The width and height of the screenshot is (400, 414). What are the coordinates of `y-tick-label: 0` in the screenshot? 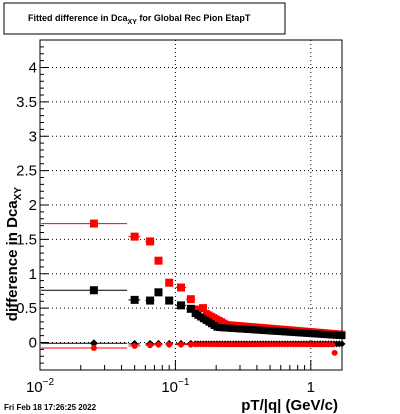 It's located at (33, 343).